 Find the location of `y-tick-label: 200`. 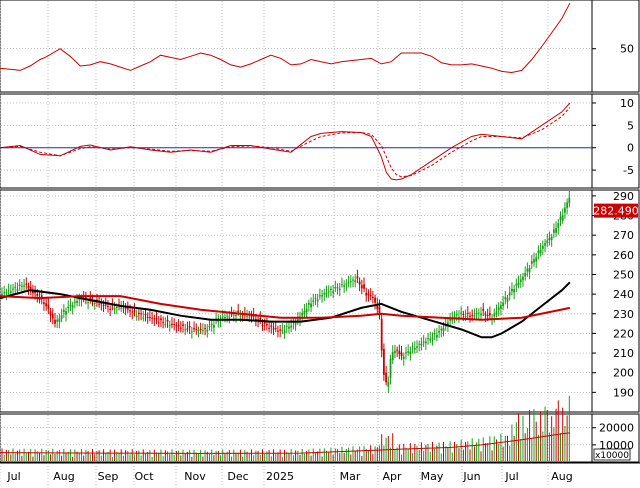

y-tick-label: 200 is located at coordinates (623, 373).